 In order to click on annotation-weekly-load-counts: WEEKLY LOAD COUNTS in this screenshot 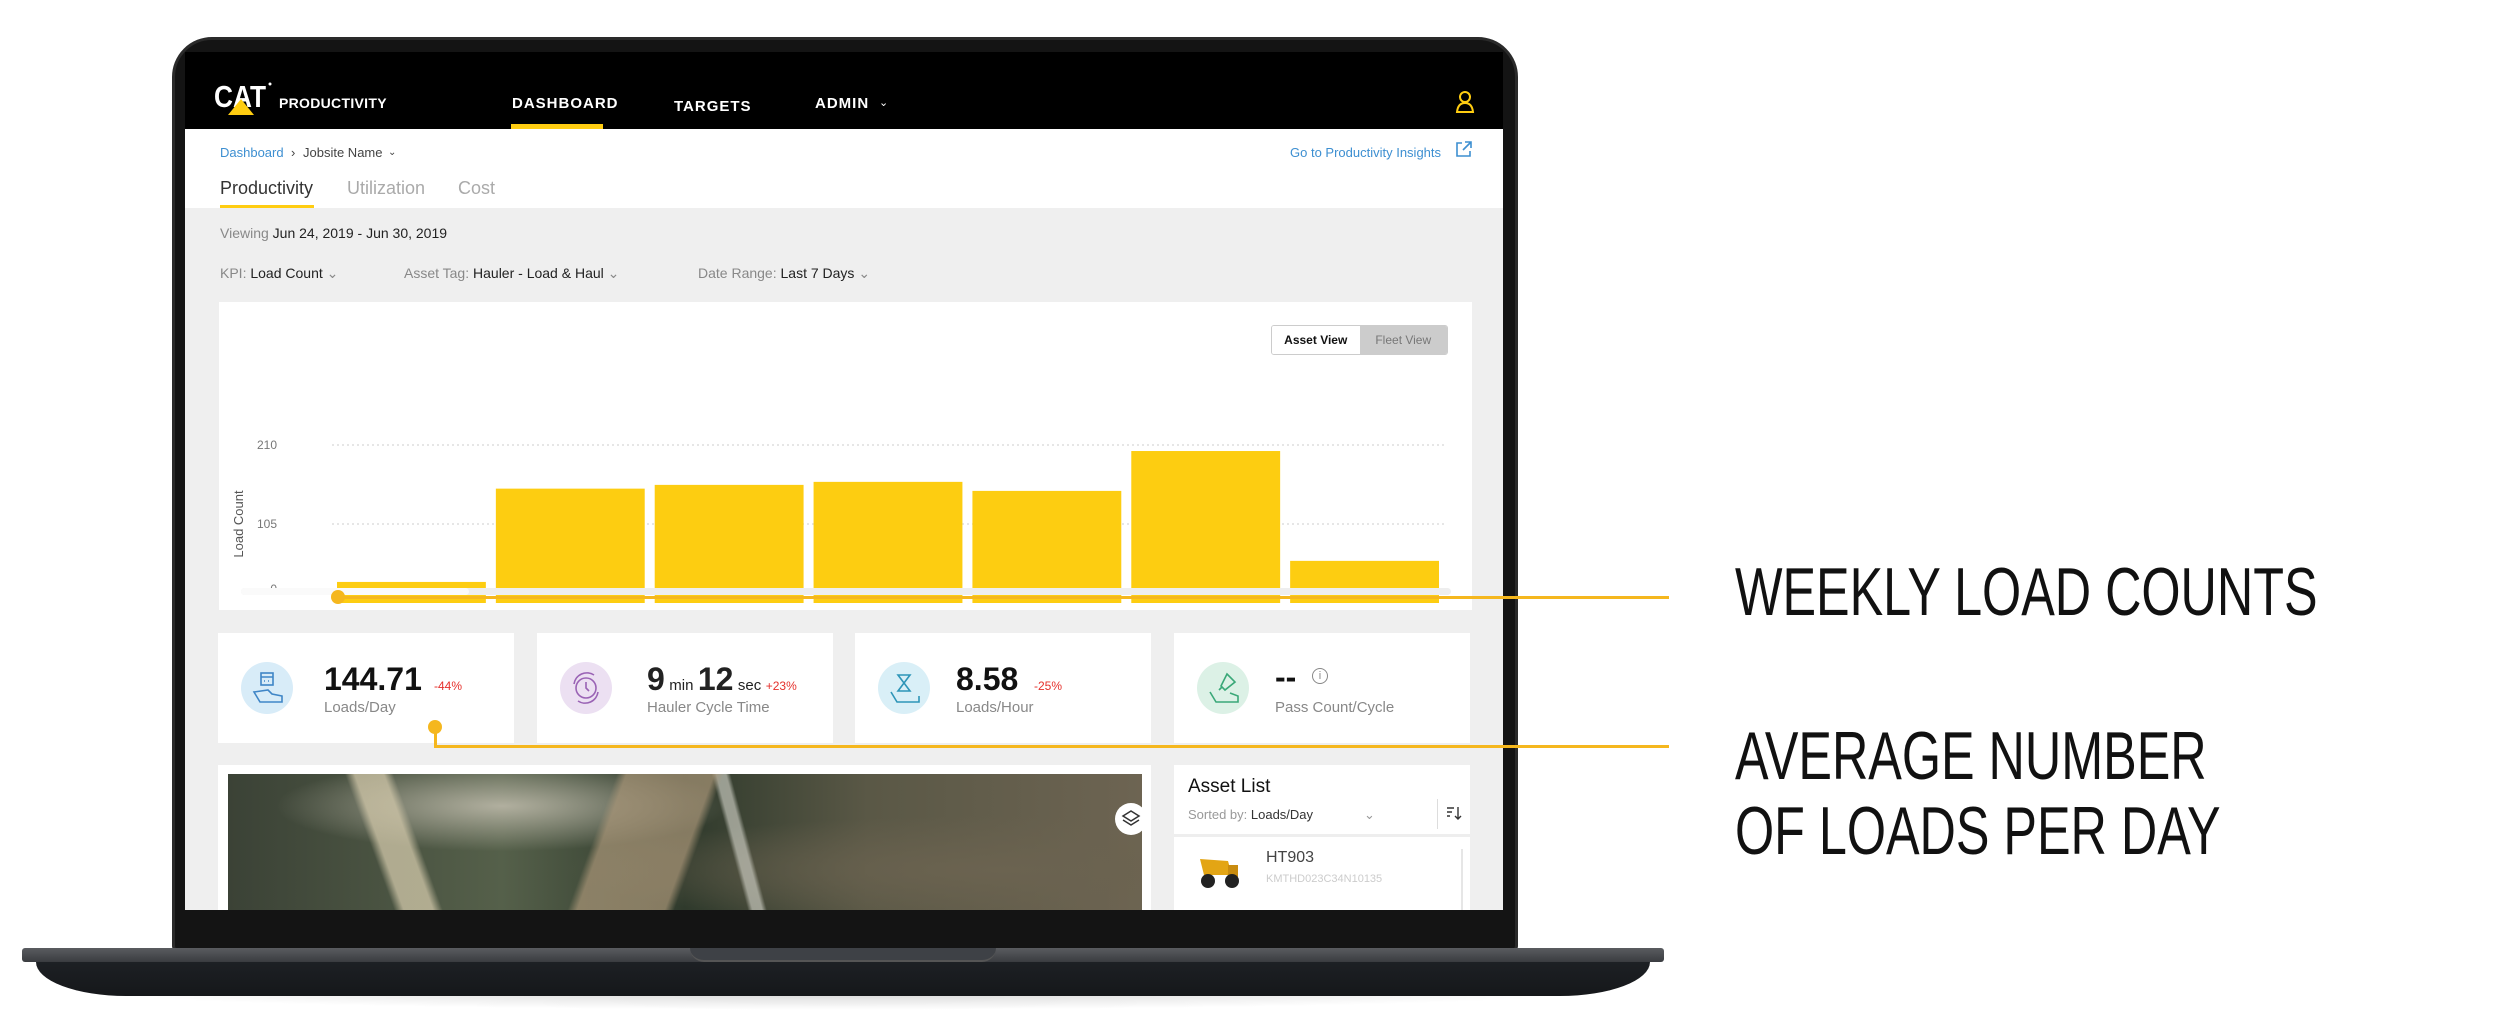, I will do `click(2026, 592)`.